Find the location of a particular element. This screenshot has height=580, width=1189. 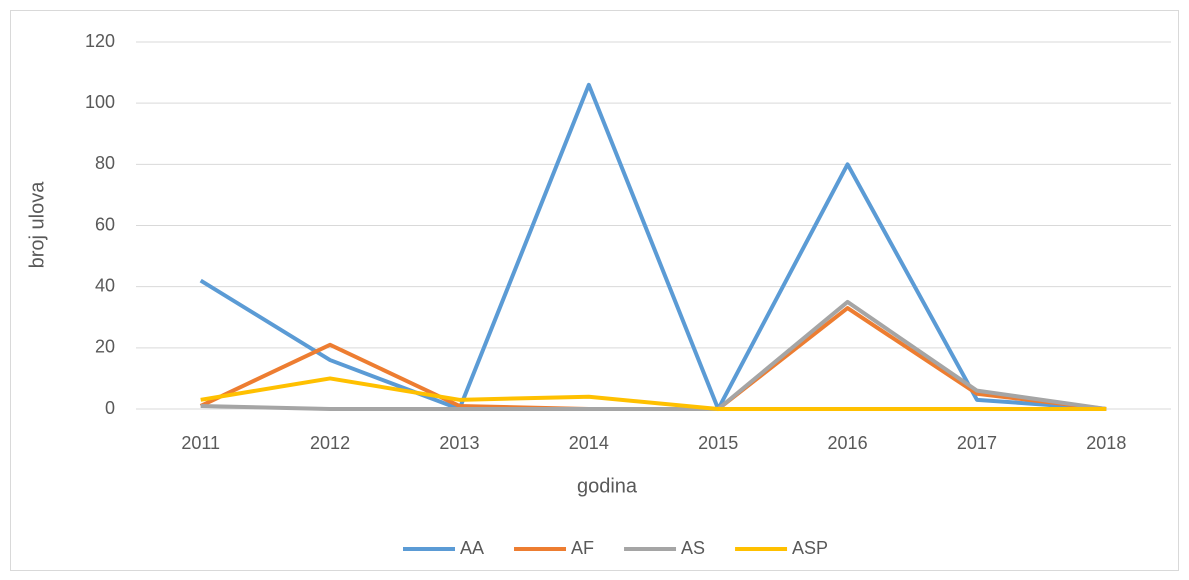

legend-label: ASP is located at coordinates (810, 548).